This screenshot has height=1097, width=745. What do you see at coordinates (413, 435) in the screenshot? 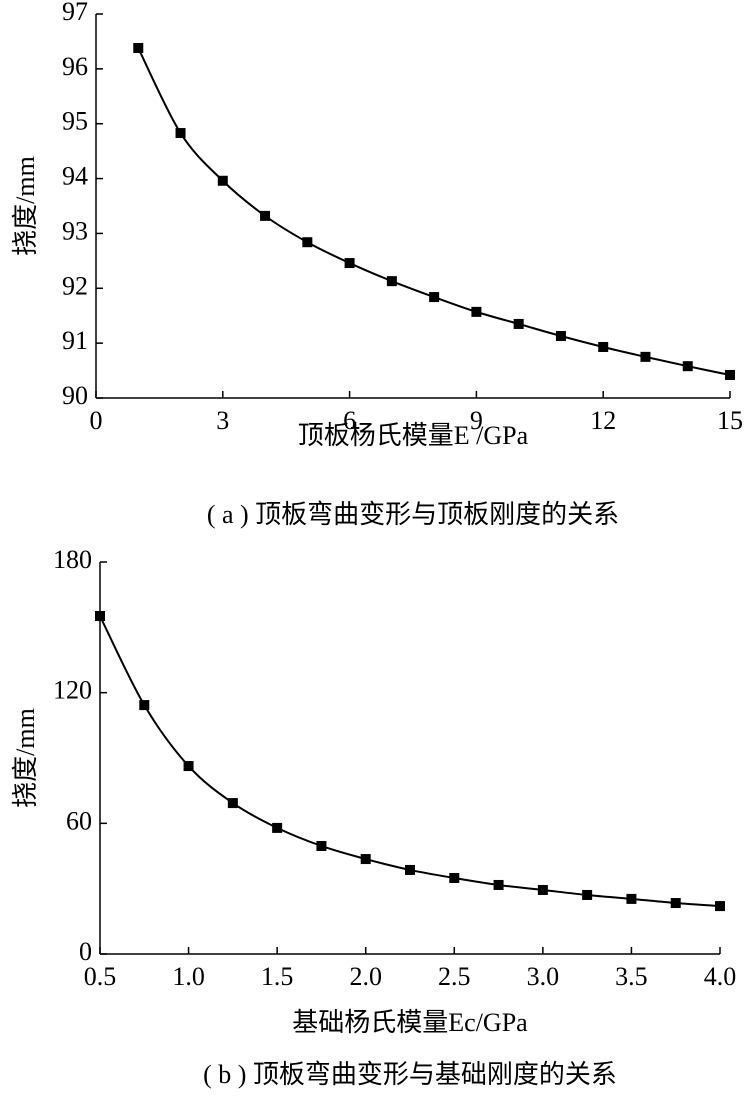
I see `x-axis-label: 顶板杨氏模量E /GPa` at bounding box center [413, 435].